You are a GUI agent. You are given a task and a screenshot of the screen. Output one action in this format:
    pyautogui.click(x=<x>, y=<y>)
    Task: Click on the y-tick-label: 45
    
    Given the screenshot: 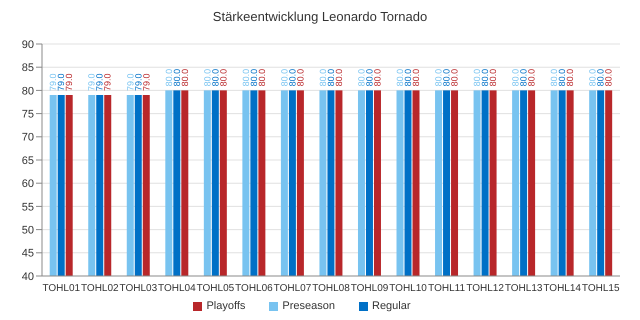 What is the action you would take?
    pyautogui.click(x=28, y=254)
    